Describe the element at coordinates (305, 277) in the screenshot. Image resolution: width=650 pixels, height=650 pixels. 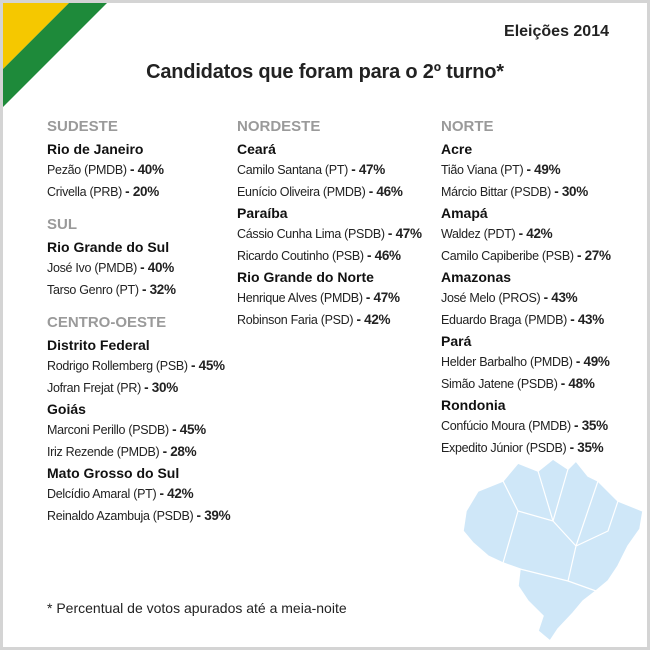
I see `state-name: Rio Grande do Norte` at that location.